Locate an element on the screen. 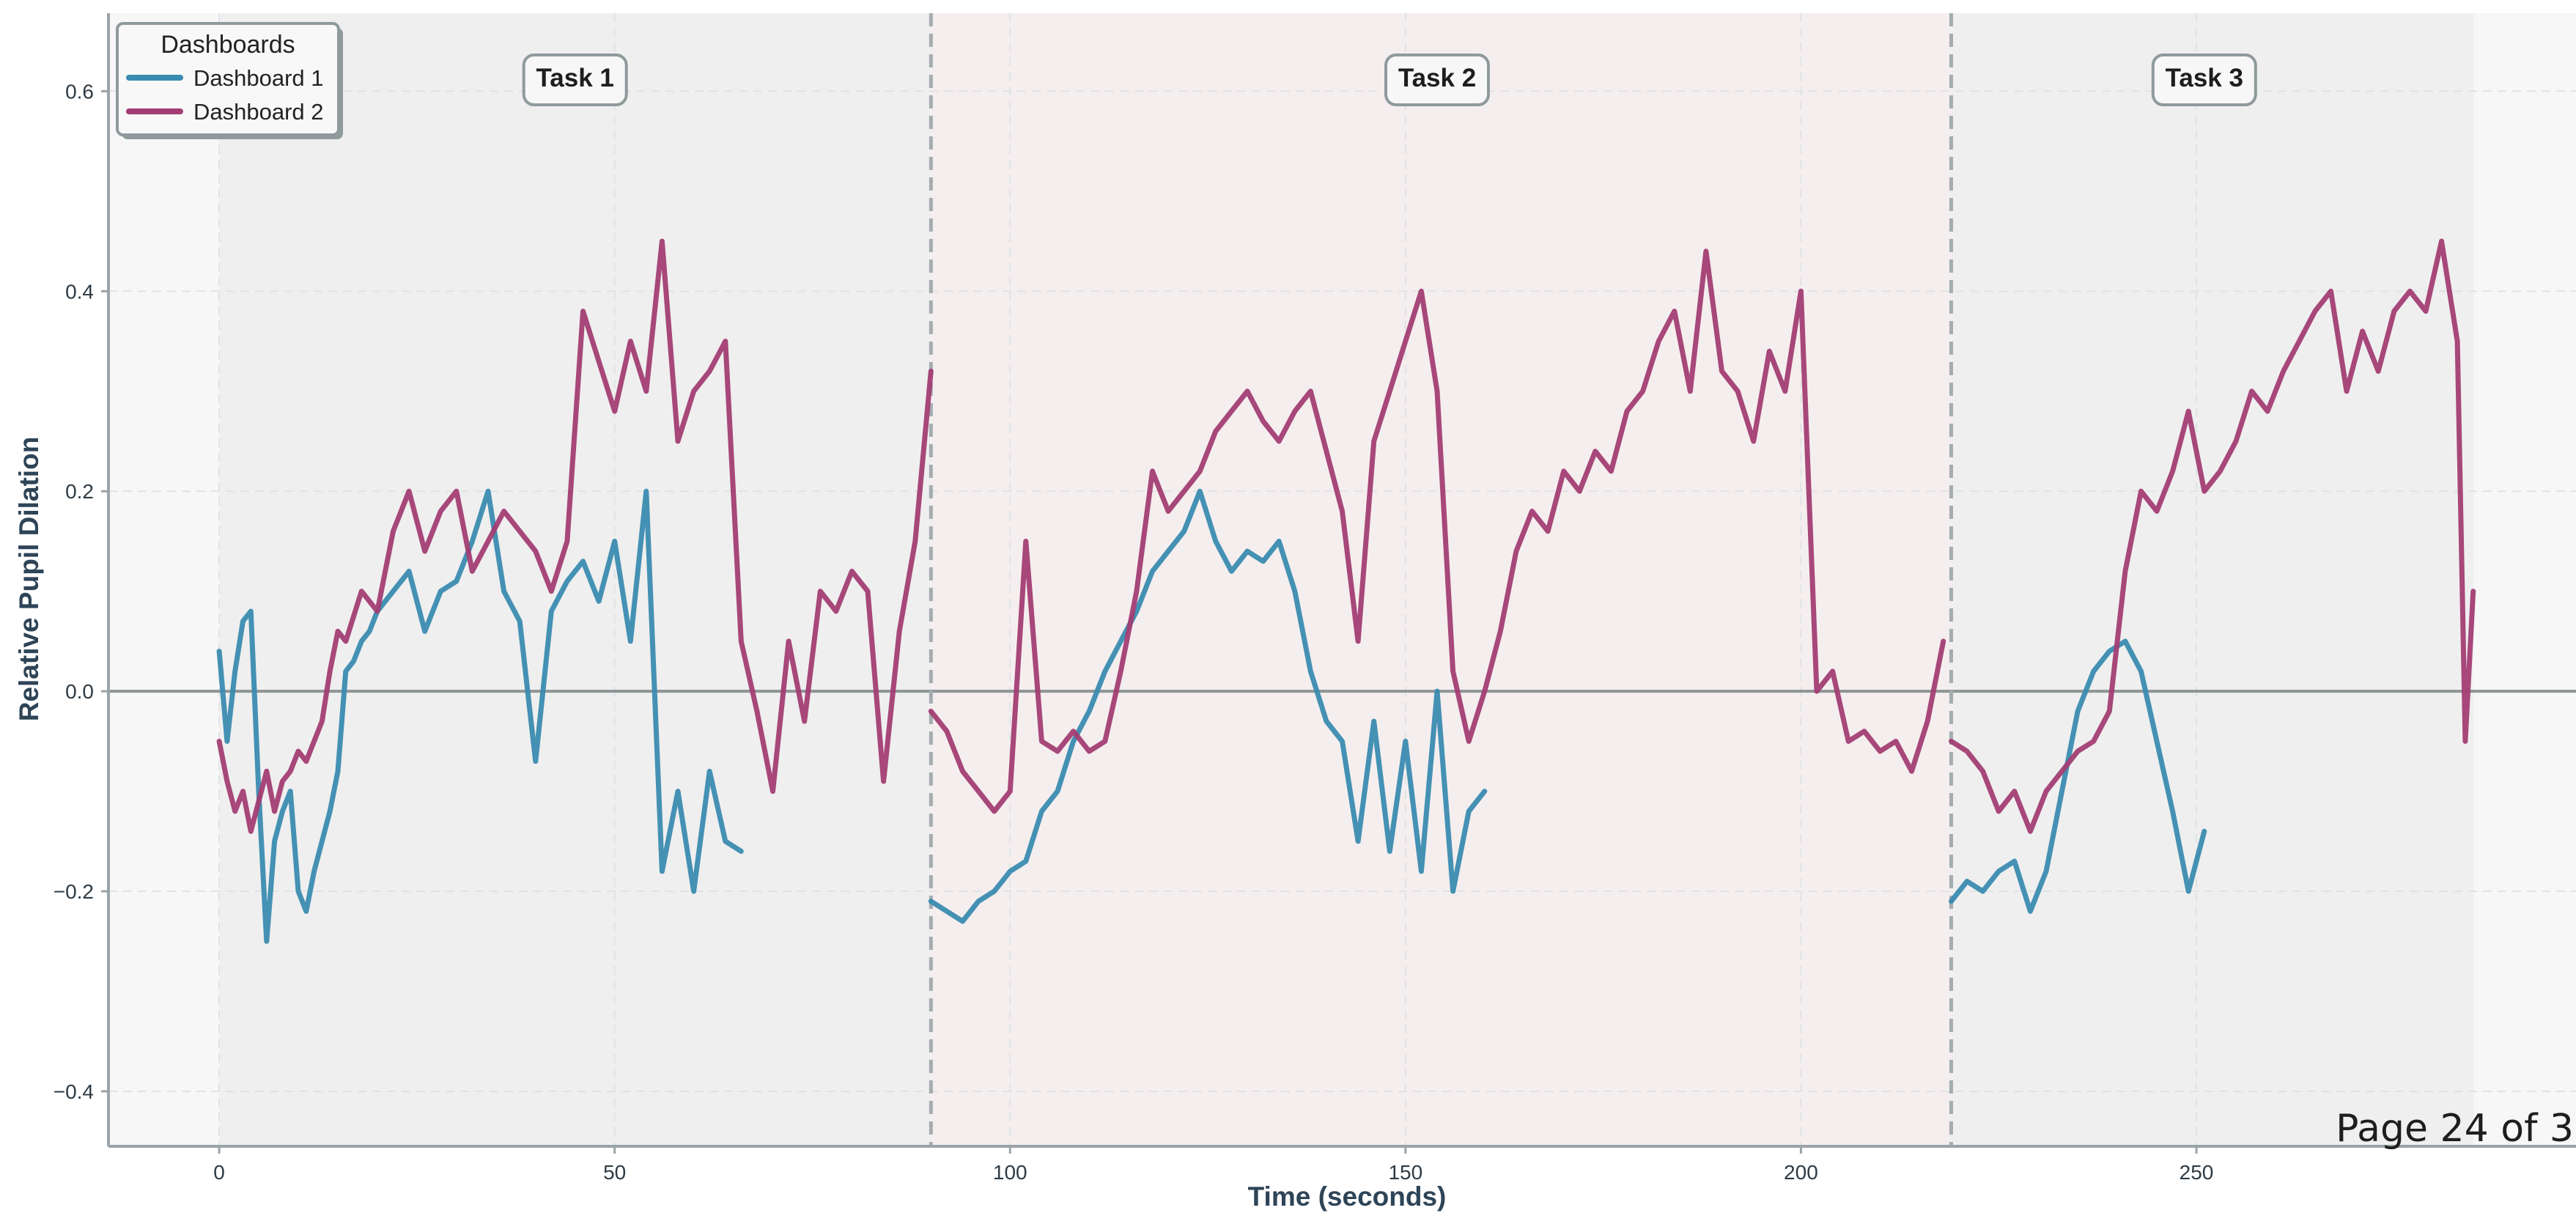 The image size is (2576, 1213). y-tick-label-1: −0.2 is located at coordinates (73, 891).